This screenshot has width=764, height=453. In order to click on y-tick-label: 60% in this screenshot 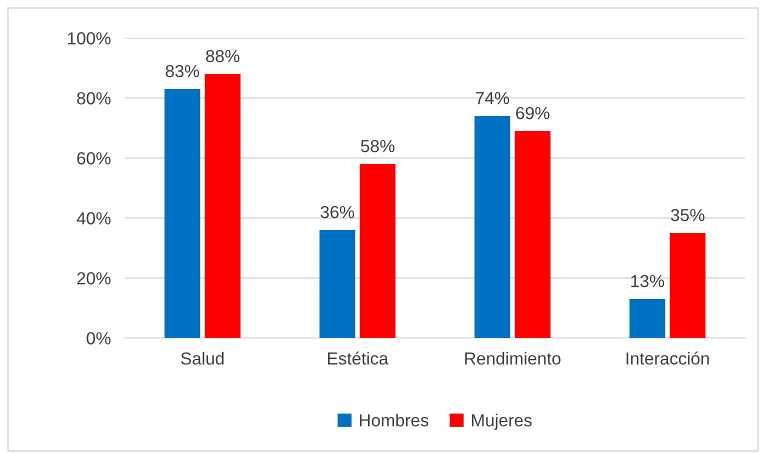, I will do `click(93, 158)`.